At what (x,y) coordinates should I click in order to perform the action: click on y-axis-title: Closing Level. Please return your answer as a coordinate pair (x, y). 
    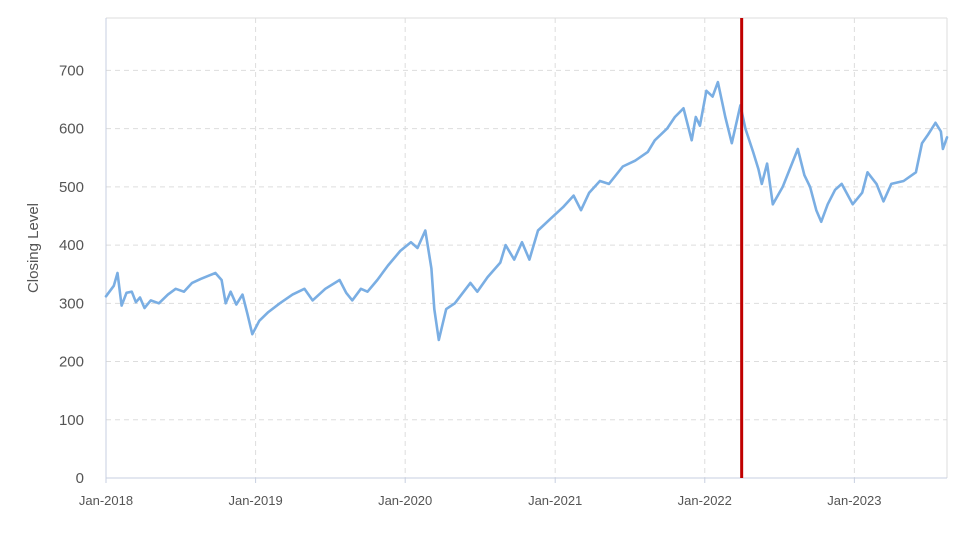
    Looking at the image, I should click on (33, 248).